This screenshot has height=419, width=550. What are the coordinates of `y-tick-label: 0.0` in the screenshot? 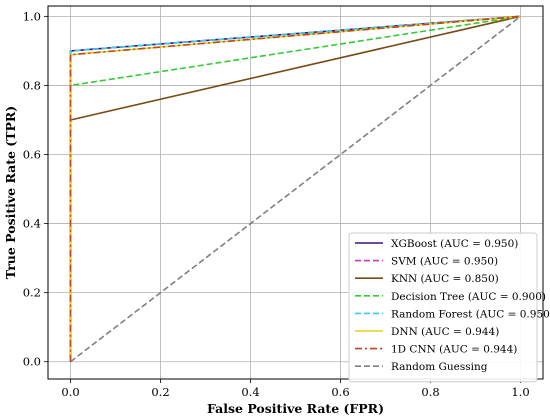 It's located at (32, 362).